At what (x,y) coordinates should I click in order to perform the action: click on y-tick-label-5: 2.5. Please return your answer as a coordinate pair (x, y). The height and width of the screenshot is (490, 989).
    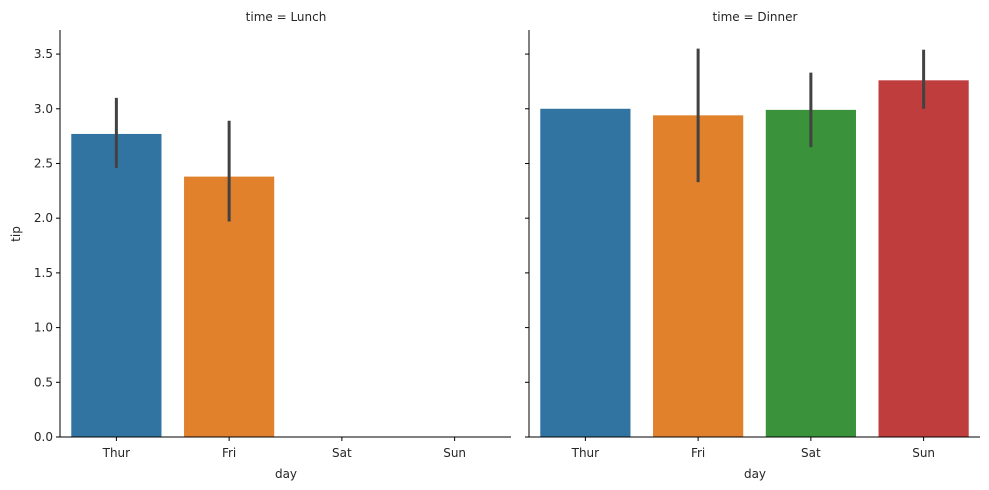
    Looking at the image, I should click on (43, 163).